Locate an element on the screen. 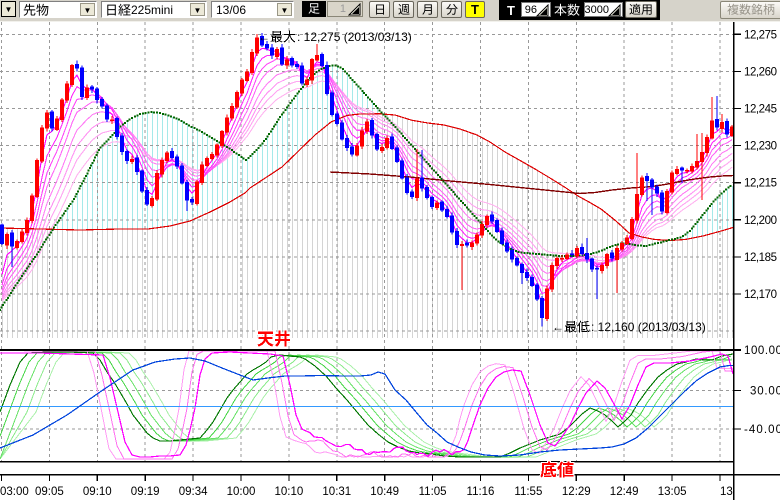  svg-text: 11:16 is located at coordinates (481, 492).